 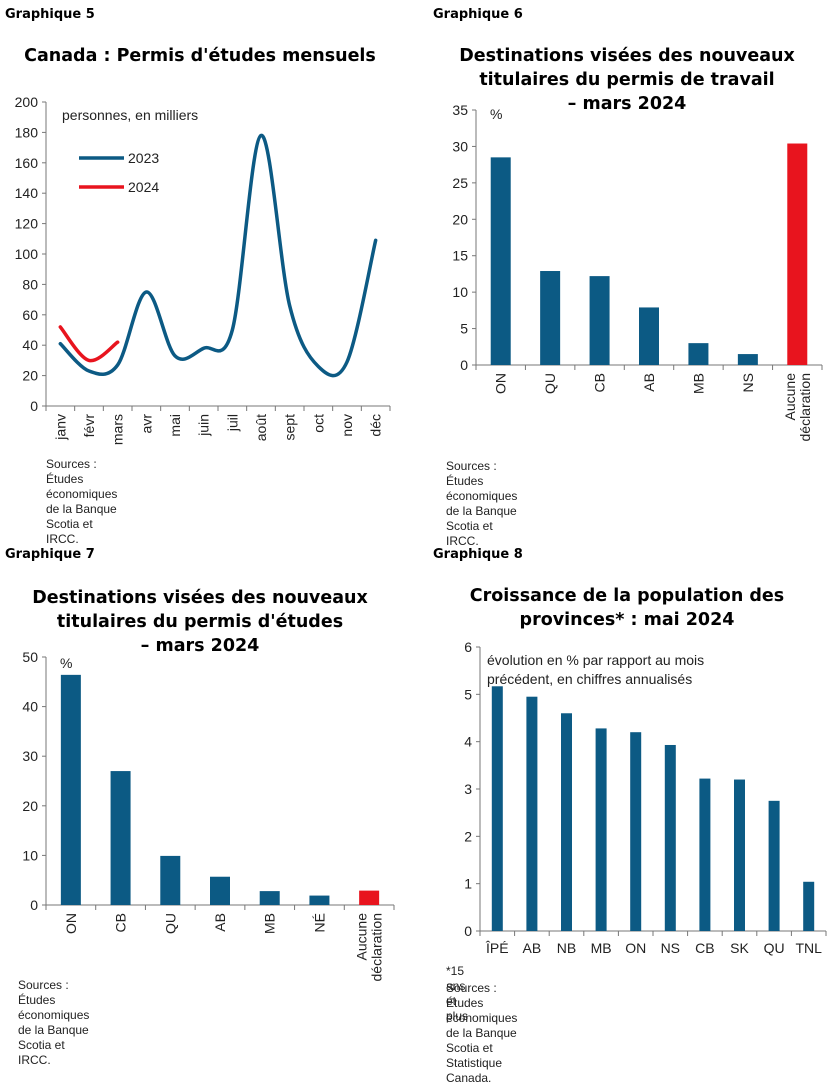 I want to click on chart7-bar-ne, so click(x=319, y=900).